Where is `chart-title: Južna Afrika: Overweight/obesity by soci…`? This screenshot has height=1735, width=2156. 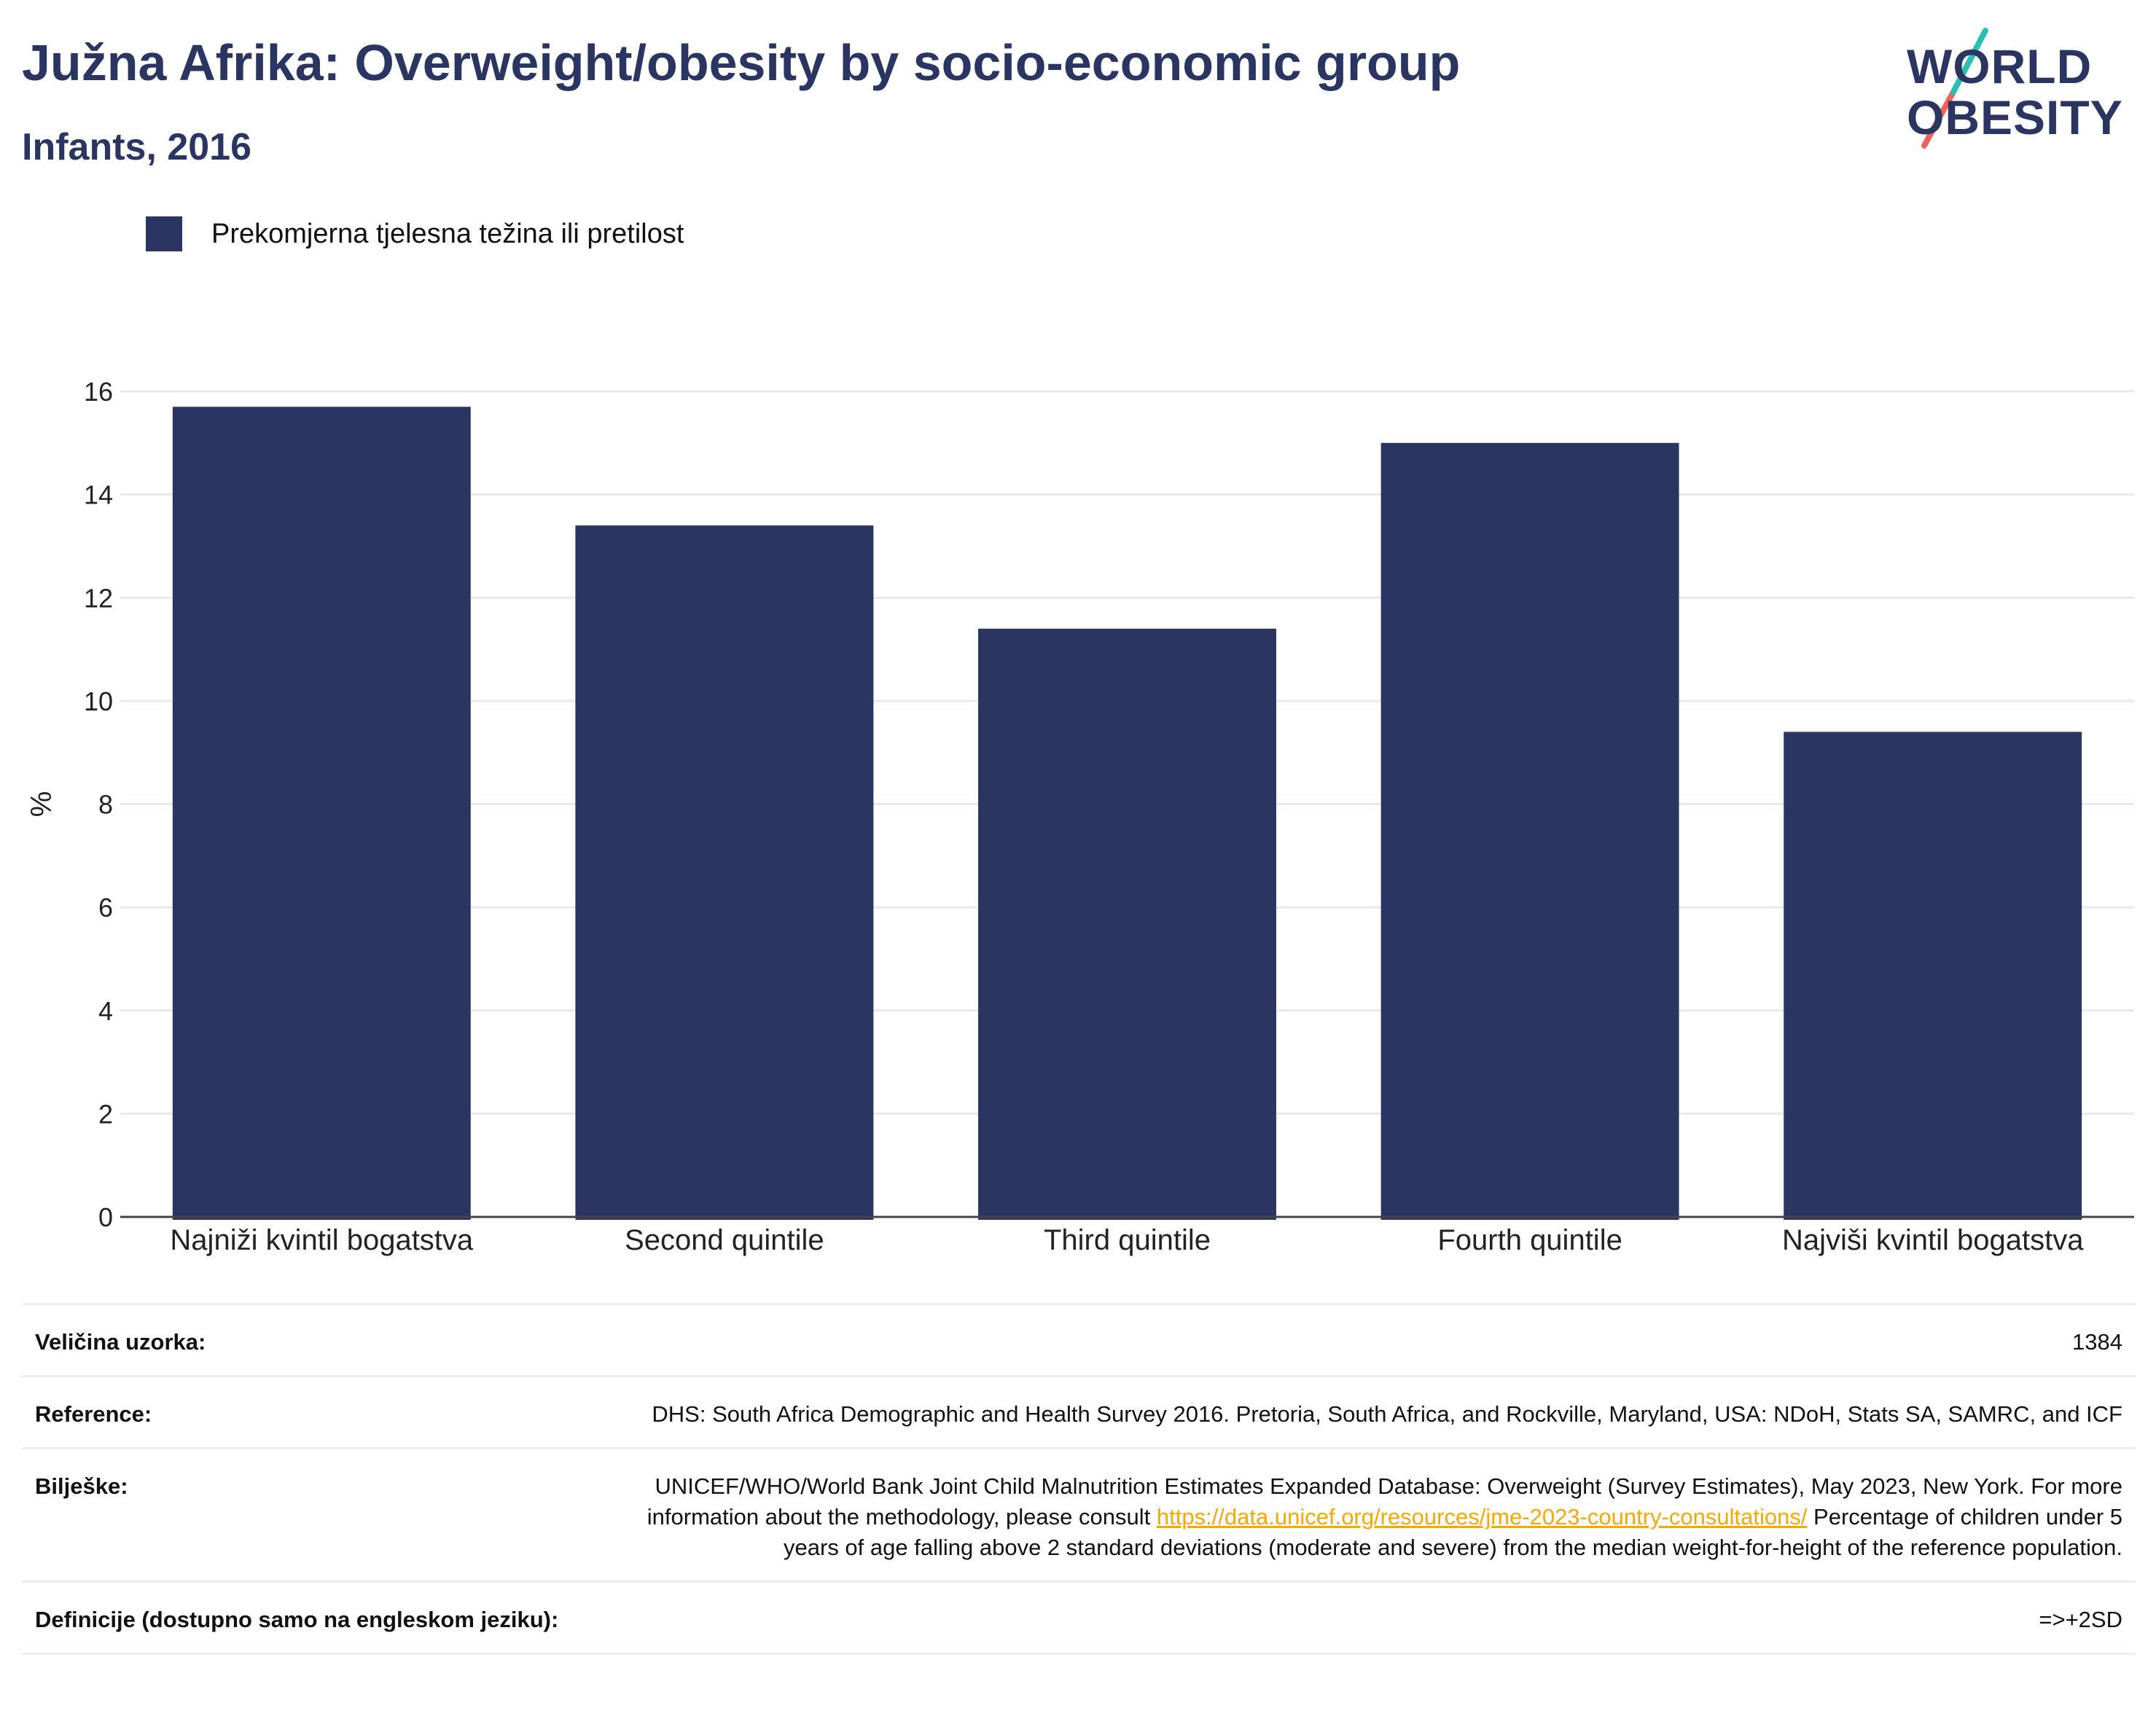
chart-title: Južna Afrika: Overweight/obesity by soci… is located at coordinates (742, 63).